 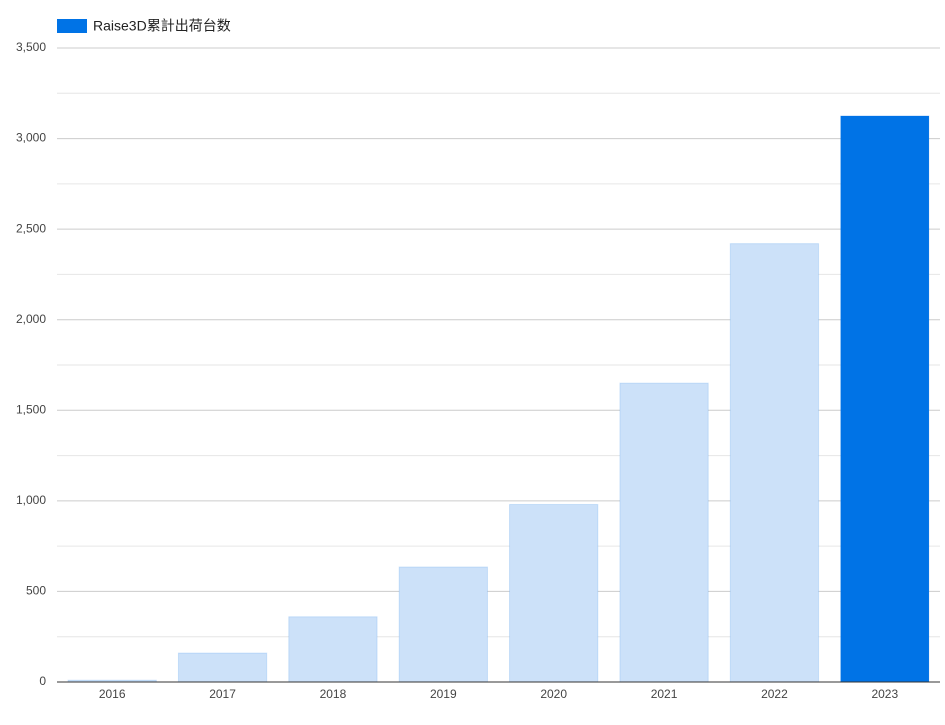 What do you see at coordinates (31, 228) in the screenshot?
I see `y-tick-label: 2,500` at bounding box center [31, 228].